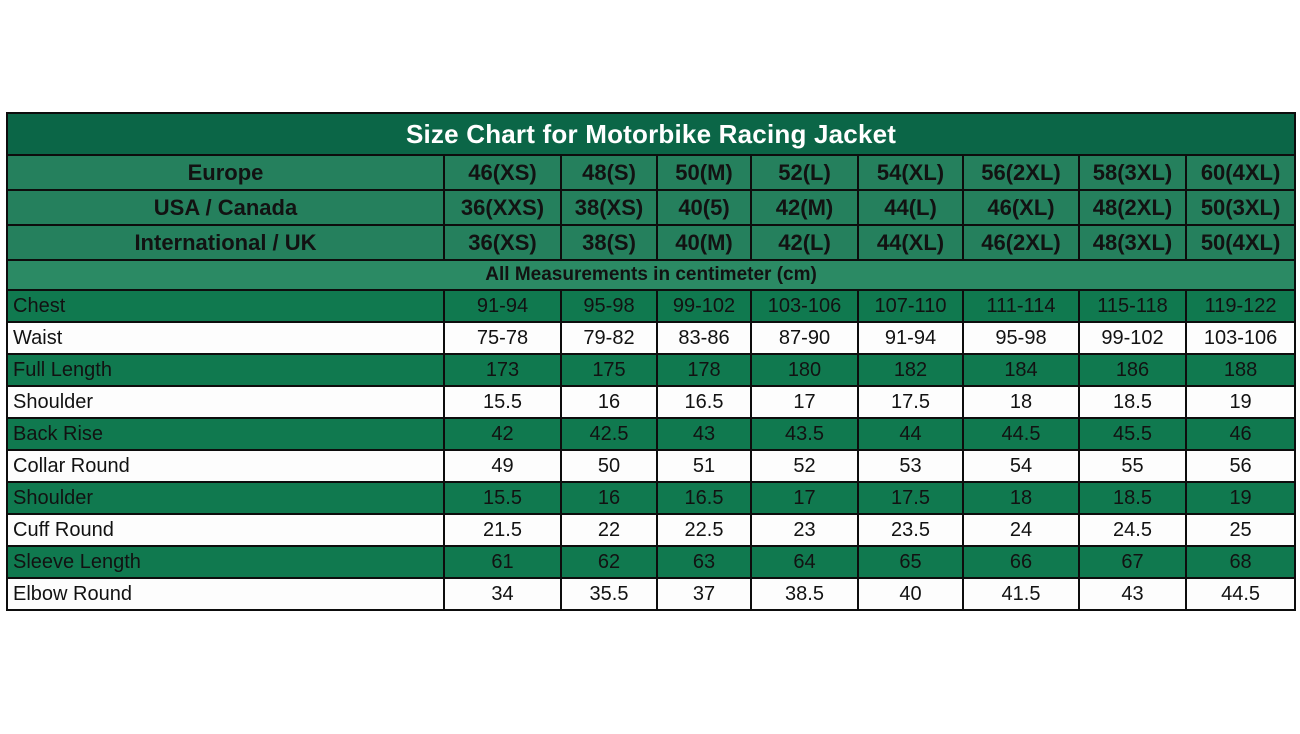 The height and width of the screenshot is (734, 1300). What do you see at coordinates (804, 338) in the screenshot?
I see `measurement-value-cell: 87-90` at bounding box center [804, 338].